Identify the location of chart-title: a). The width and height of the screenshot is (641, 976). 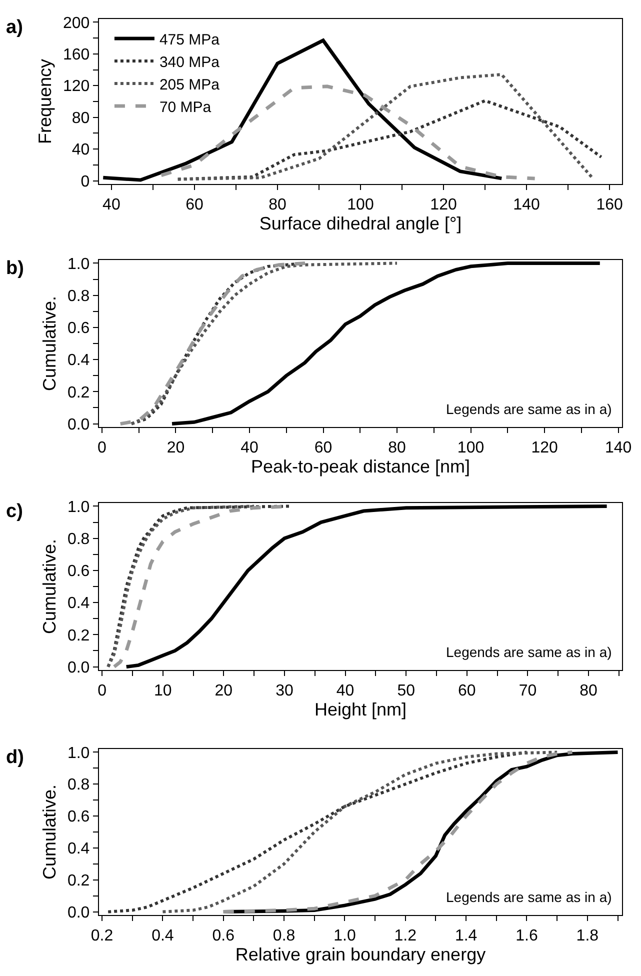
(14, 27).